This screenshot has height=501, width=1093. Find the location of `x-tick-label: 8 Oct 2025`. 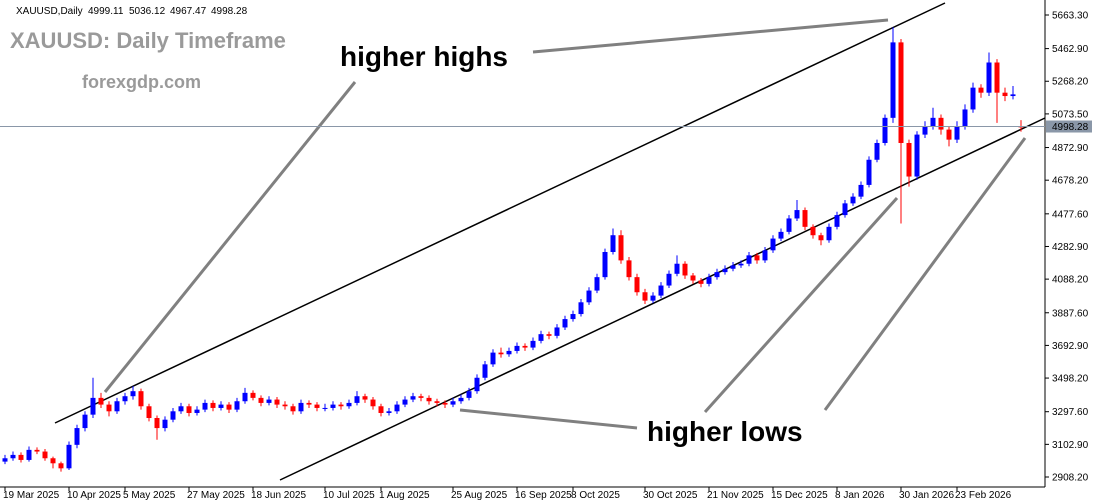

x-tick-label: 8 Oct 2025 is located at coordinates (595, 495).